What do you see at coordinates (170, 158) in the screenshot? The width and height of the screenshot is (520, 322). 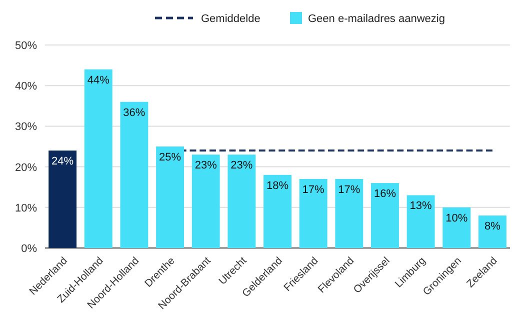 I see `data-label: 25%` at bounding box center [170, 158].